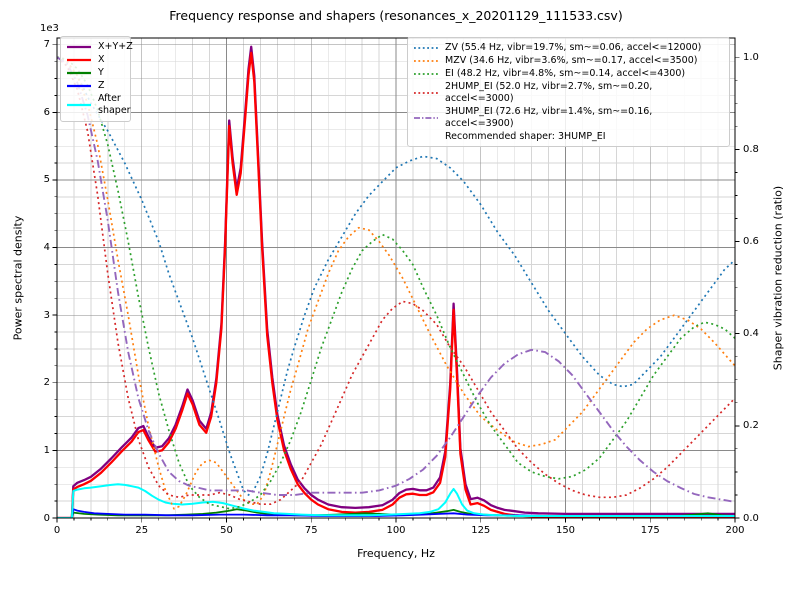  Describe the element at coordinates (57, 530) in the screenshot. I see `x-tick-label: 0` at that location.